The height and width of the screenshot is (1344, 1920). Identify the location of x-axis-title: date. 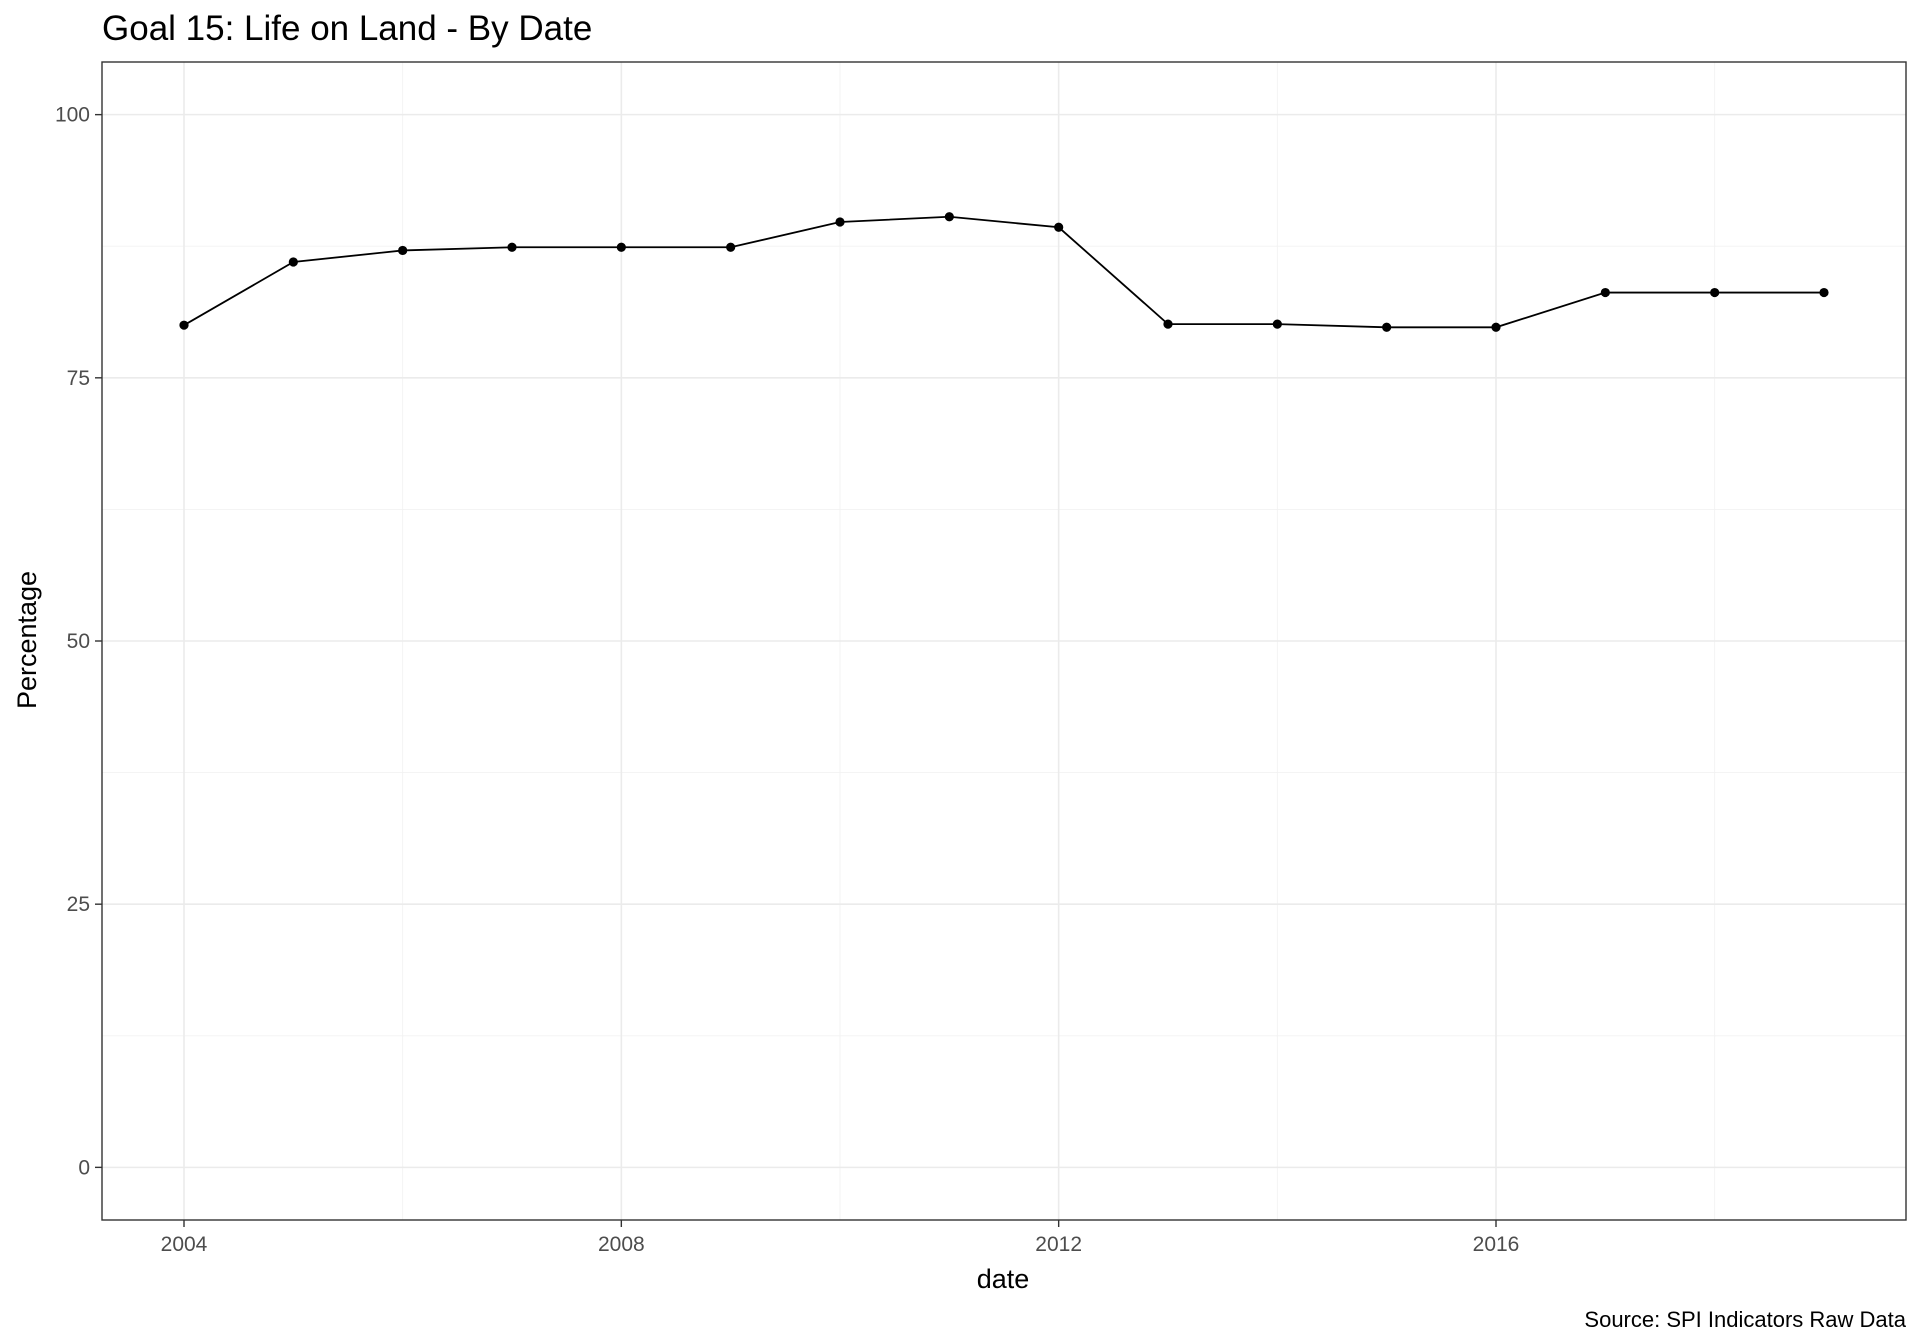
(1003, 1279).